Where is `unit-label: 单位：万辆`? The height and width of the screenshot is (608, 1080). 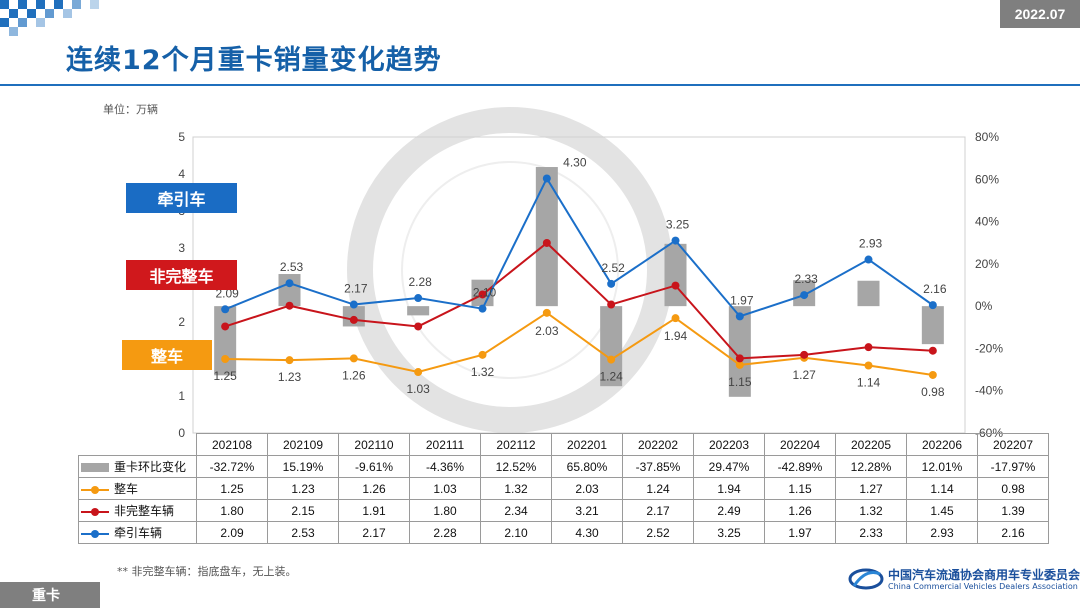 unit-label: 单位：万辆 is located at coordinates (130, 109).